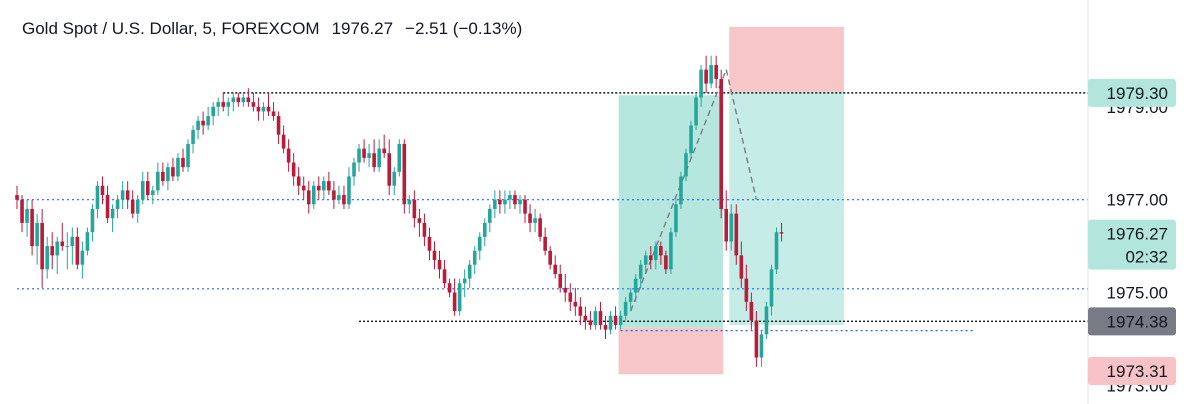 The height and width of the screenshot is (404, 1200). I want to click on price-axis, so click(1143, 202).